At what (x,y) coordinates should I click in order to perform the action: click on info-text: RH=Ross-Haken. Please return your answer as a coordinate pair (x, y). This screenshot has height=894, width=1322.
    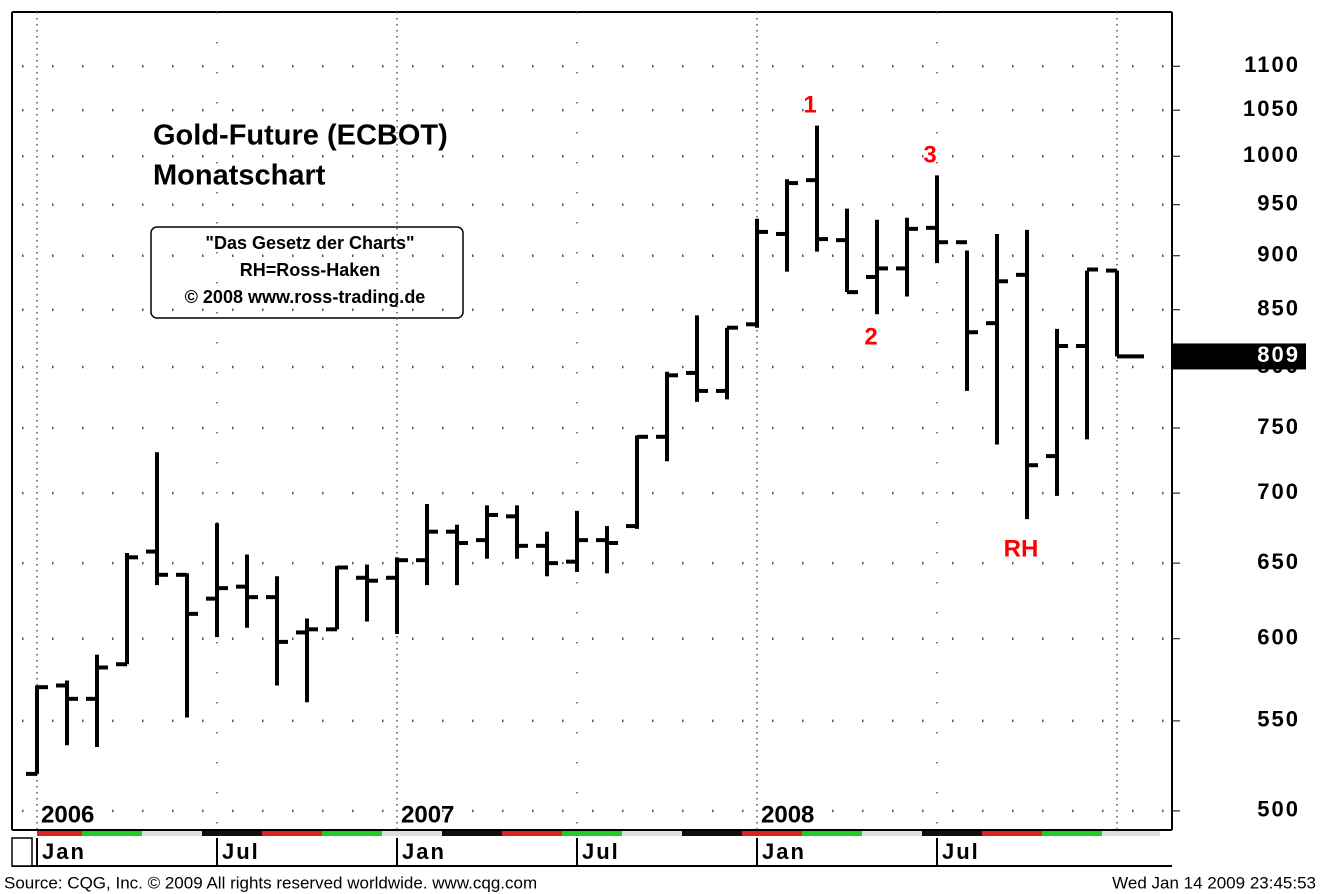
    Looking at the image, I should click on (310, 270).